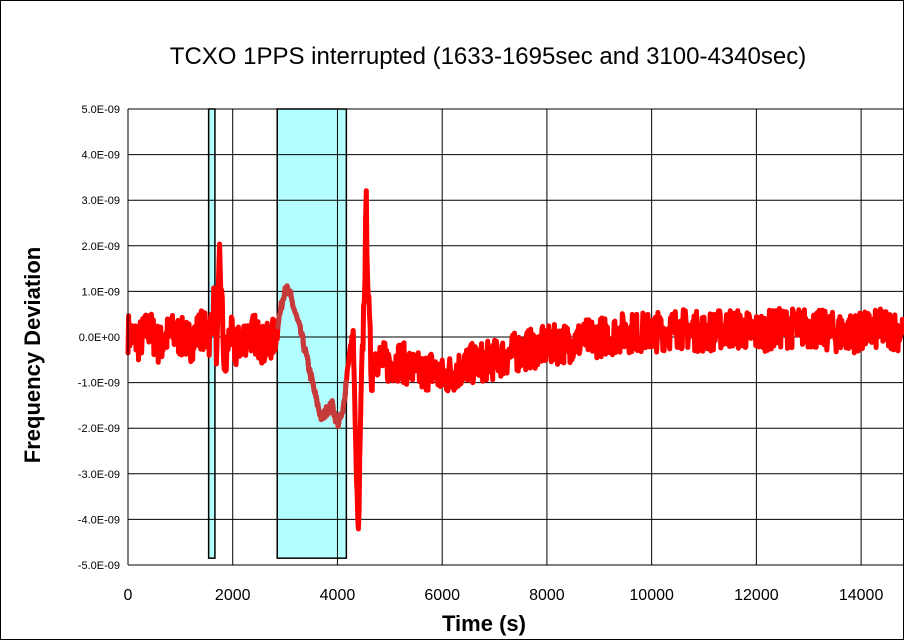 This screenshot has height=640, width=904. Describe the element at coordinates (547, 595) in the screenshot. I see `x-tick-label-4: 8000` at that location.